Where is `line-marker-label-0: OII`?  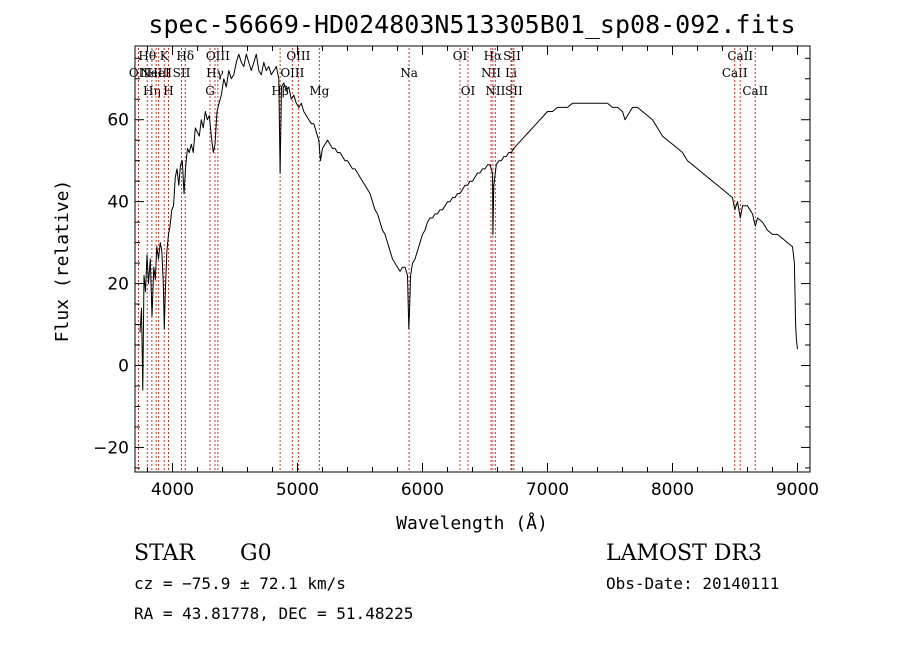
line-marker-label-0: OII is located at coordinates (139, 73).